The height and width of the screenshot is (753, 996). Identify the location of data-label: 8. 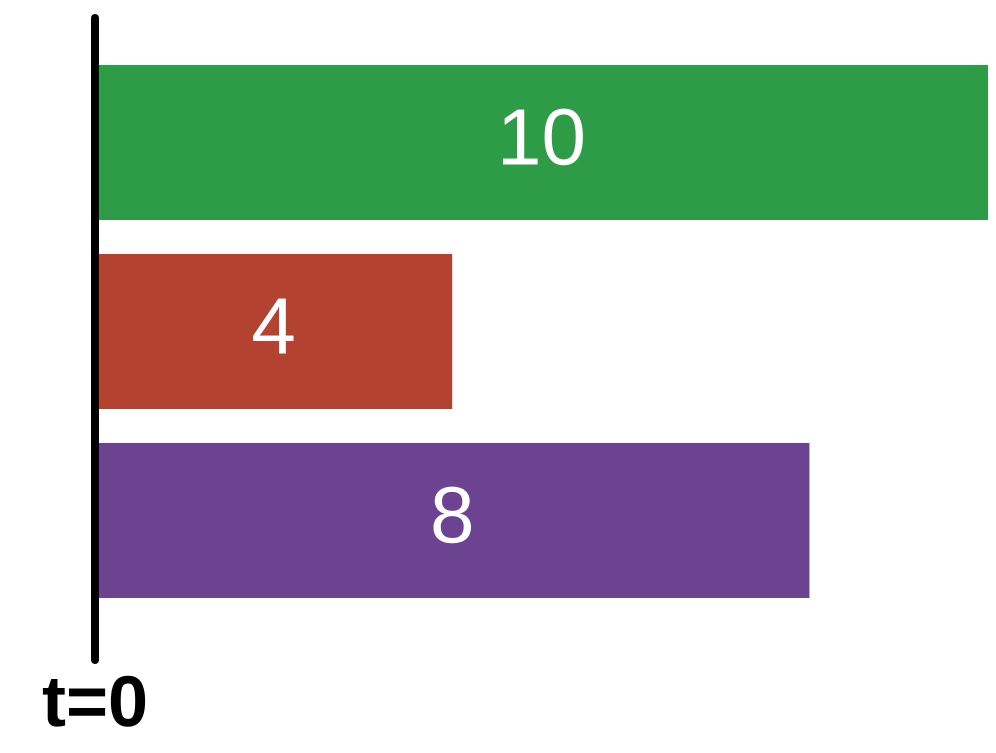
(452, 515).